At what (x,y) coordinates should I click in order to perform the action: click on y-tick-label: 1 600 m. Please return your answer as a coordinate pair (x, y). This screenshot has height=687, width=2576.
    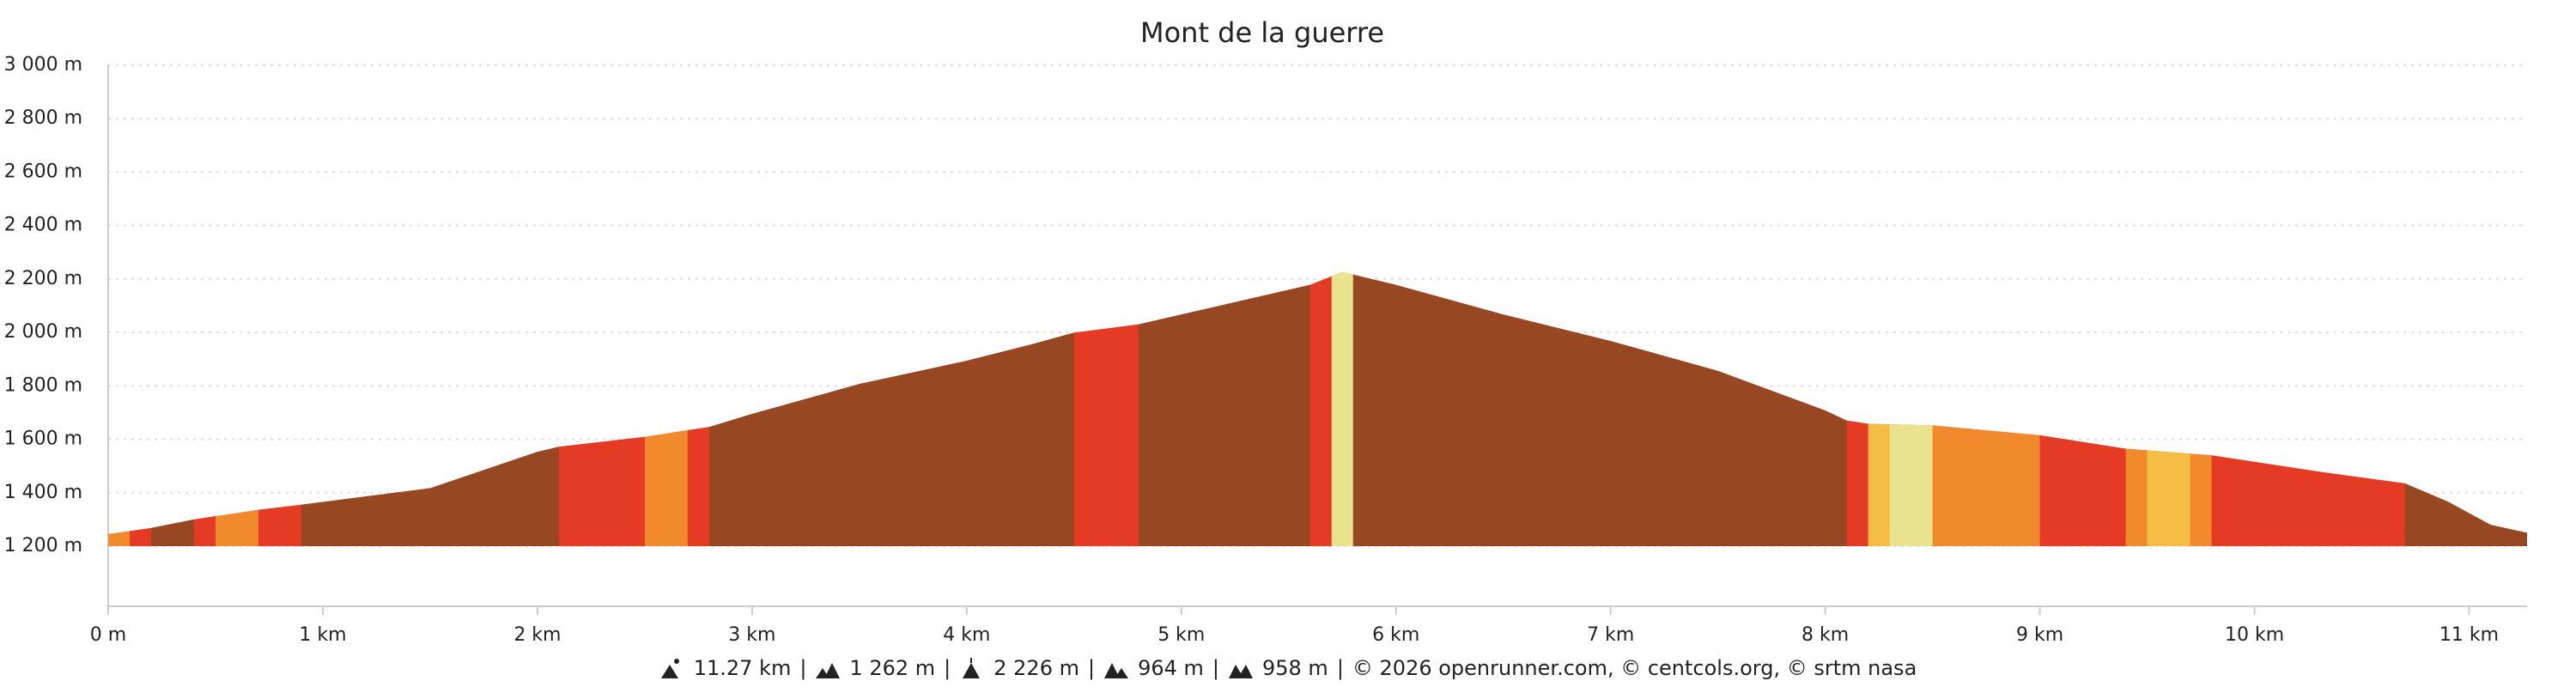
    Looking at the image, I should click on (43, 439).